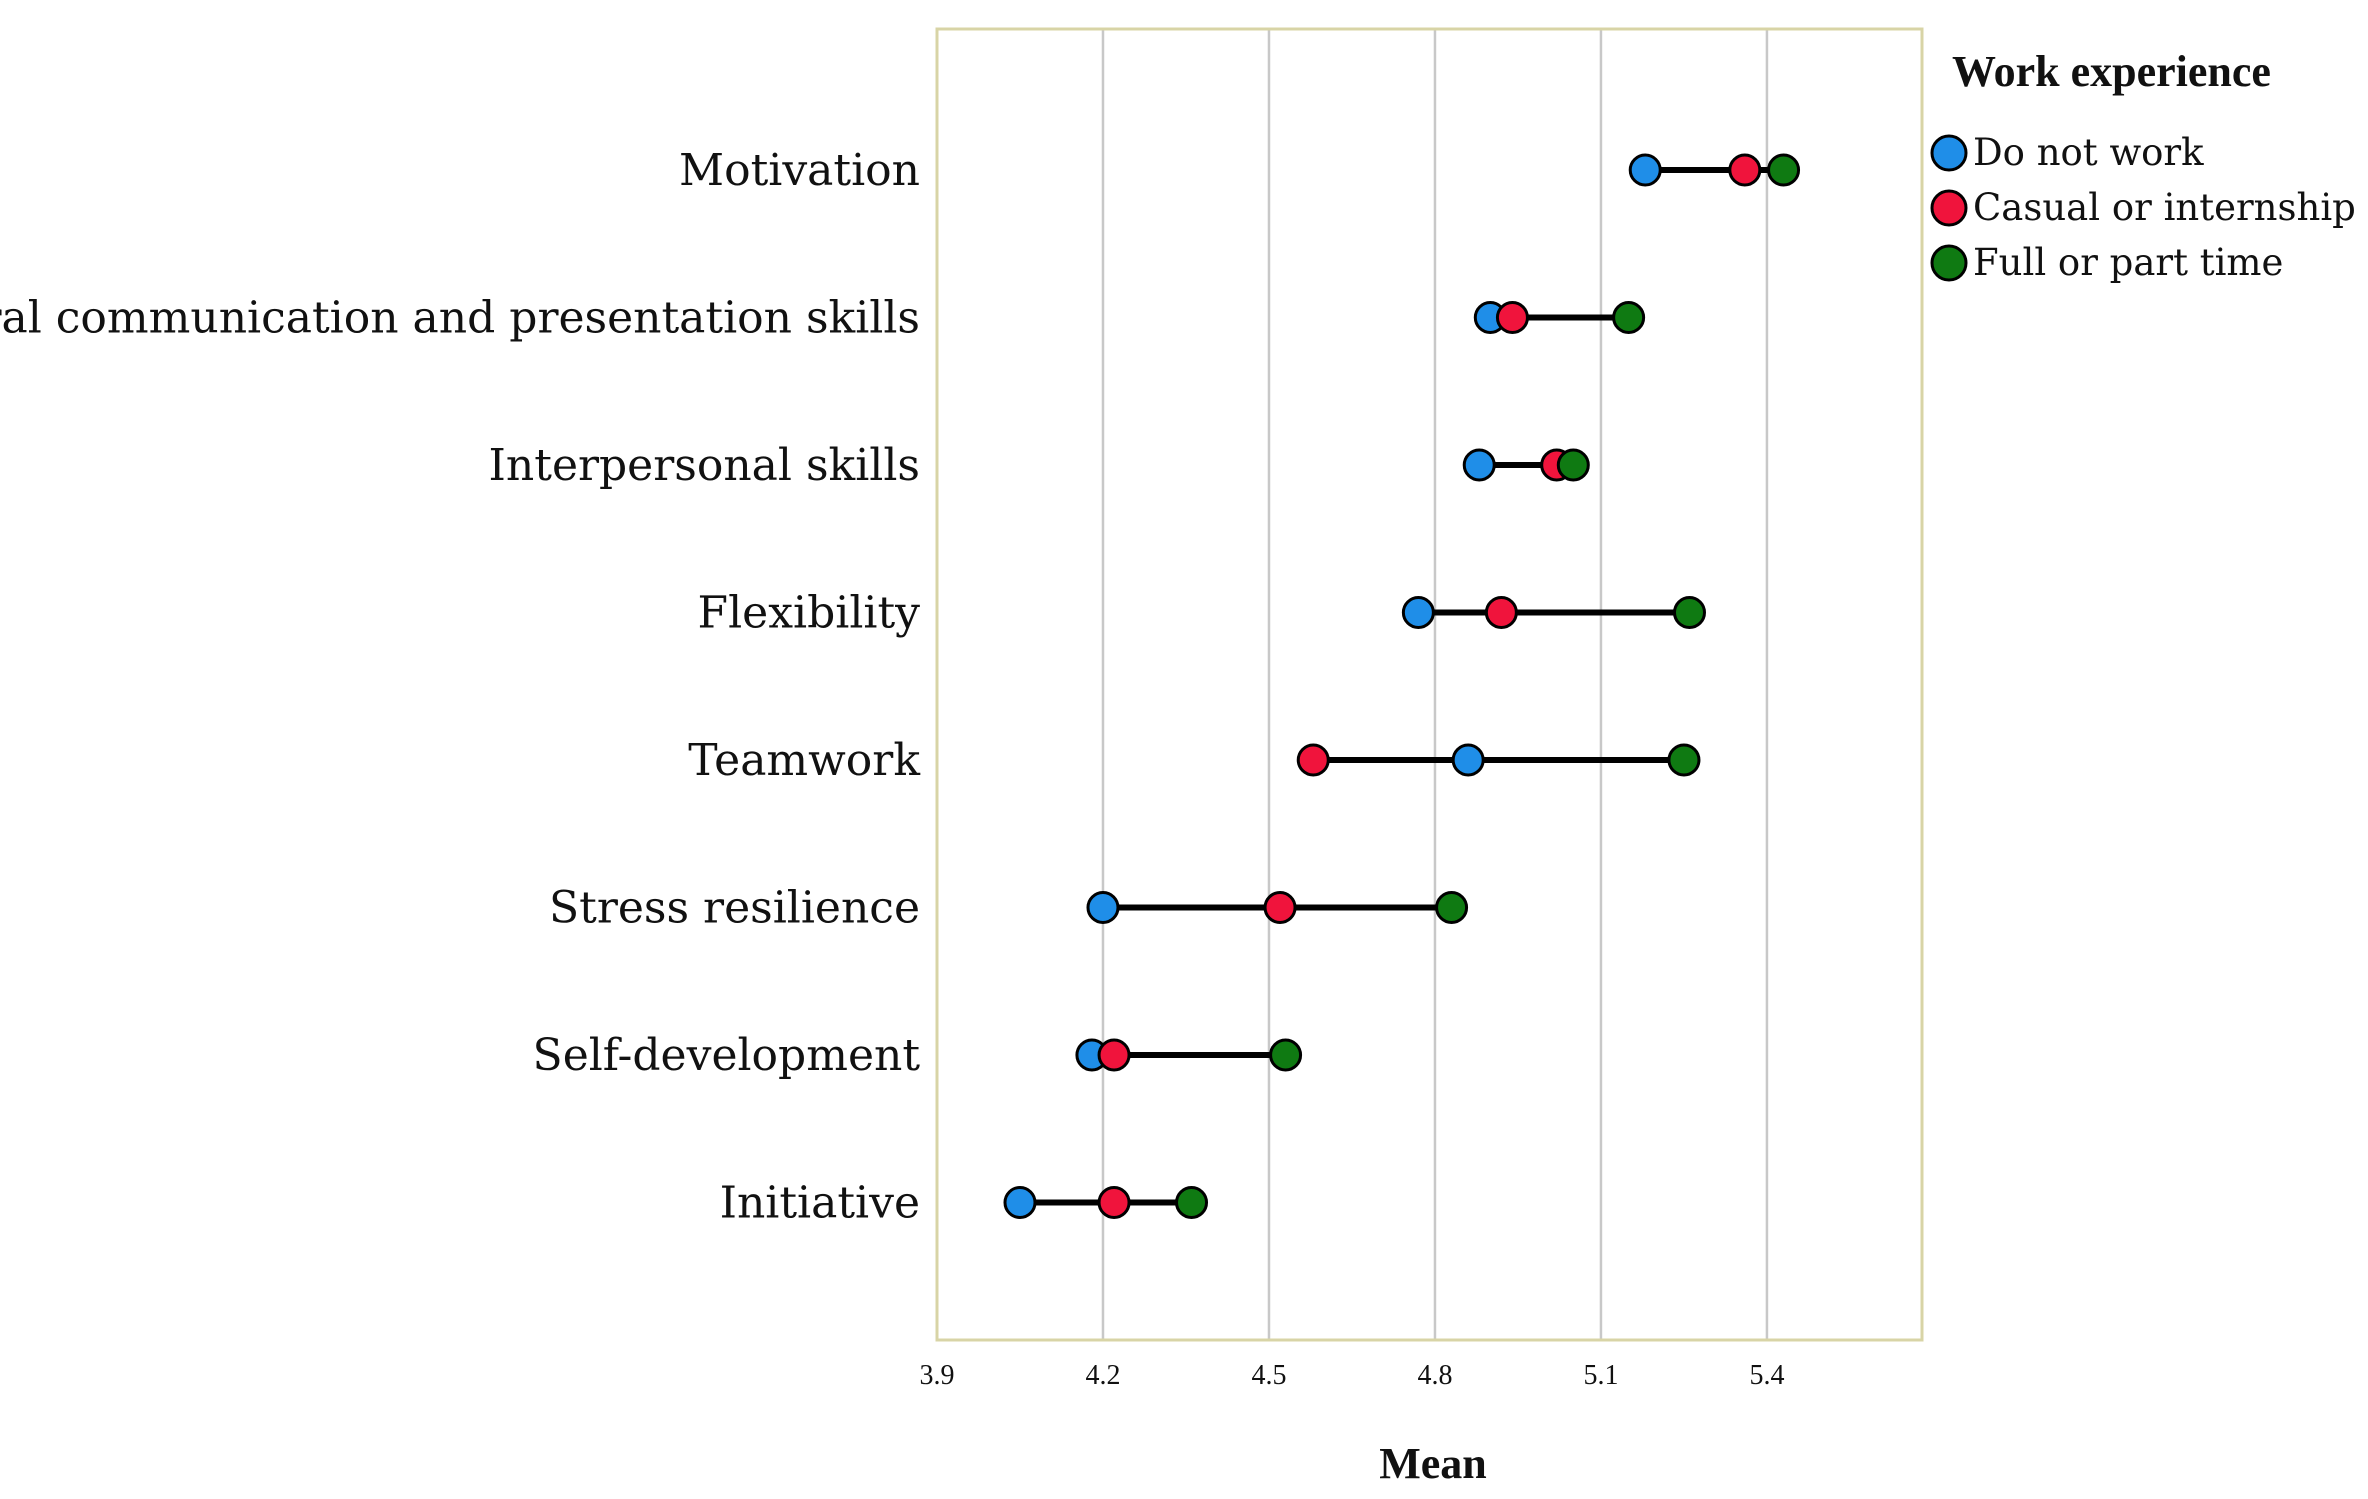 The width and height of the screenshot is (2368, 1499). I want to click on legend-label: Do not work, so click(2088, 152).